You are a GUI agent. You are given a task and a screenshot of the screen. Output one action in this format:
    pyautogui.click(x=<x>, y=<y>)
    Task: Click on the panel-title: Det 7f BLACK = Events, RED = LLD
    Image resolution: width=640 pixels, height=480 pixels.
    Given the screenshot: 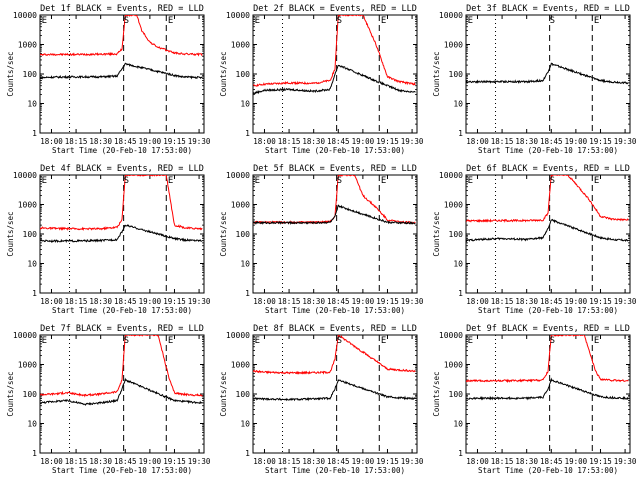 What is the action you would take?
    pyautogui.click(x=122, y=329)
    